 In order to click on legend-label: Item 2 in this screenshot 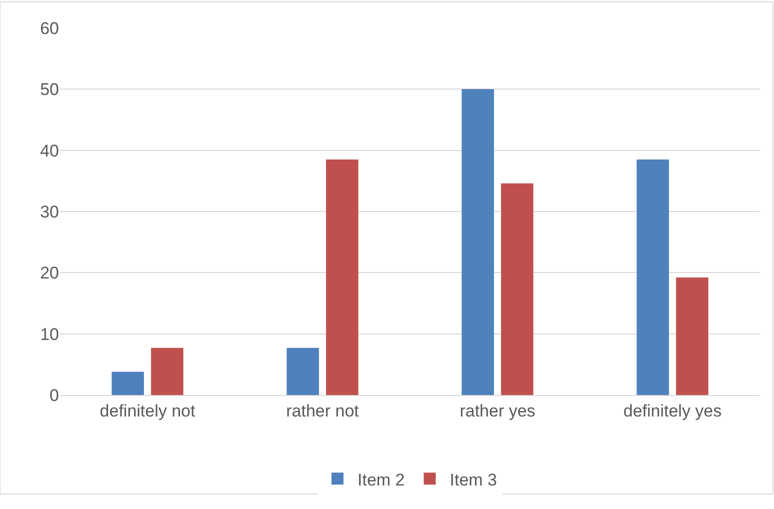, I will do `click(381, 480)`.